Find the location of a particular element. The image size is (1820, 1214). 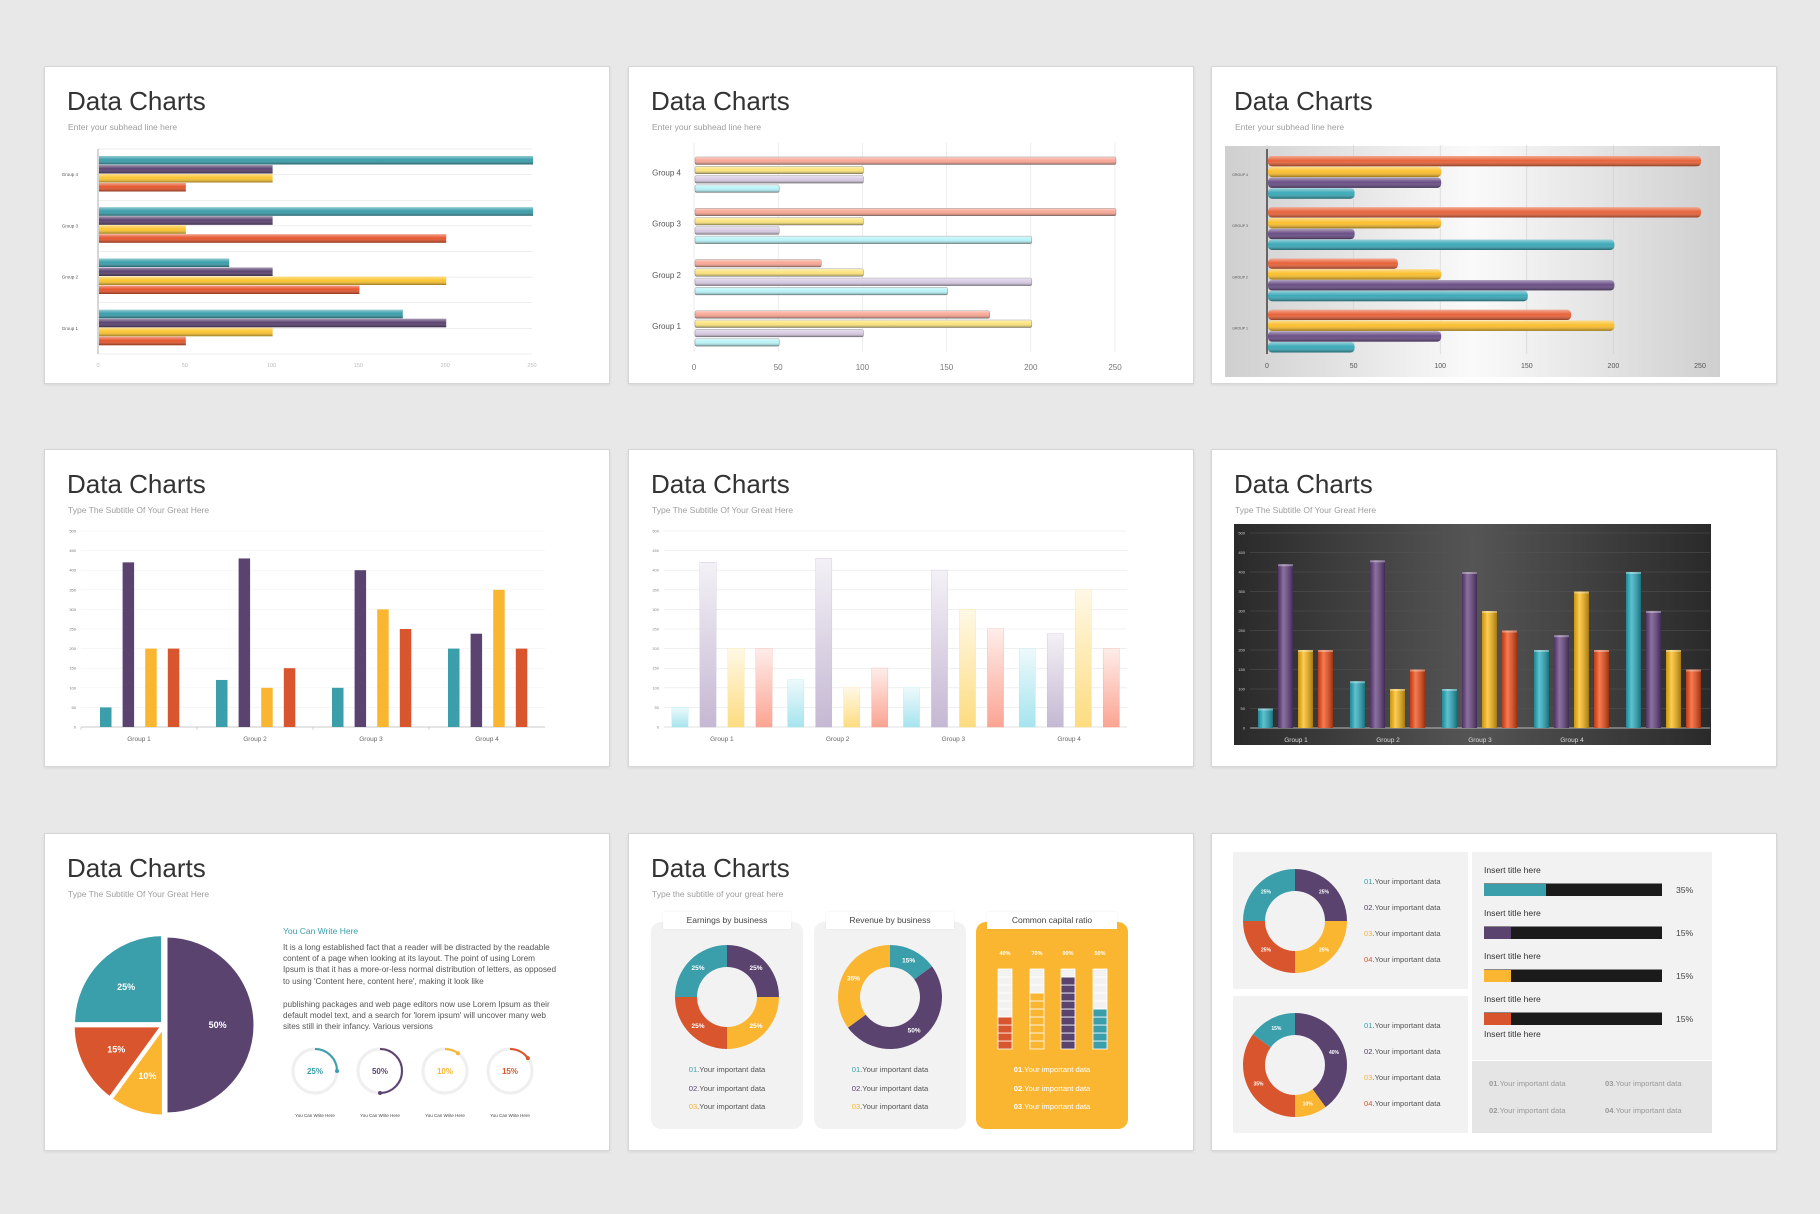

tick-label: 450 is located at coordinates (72, 550).